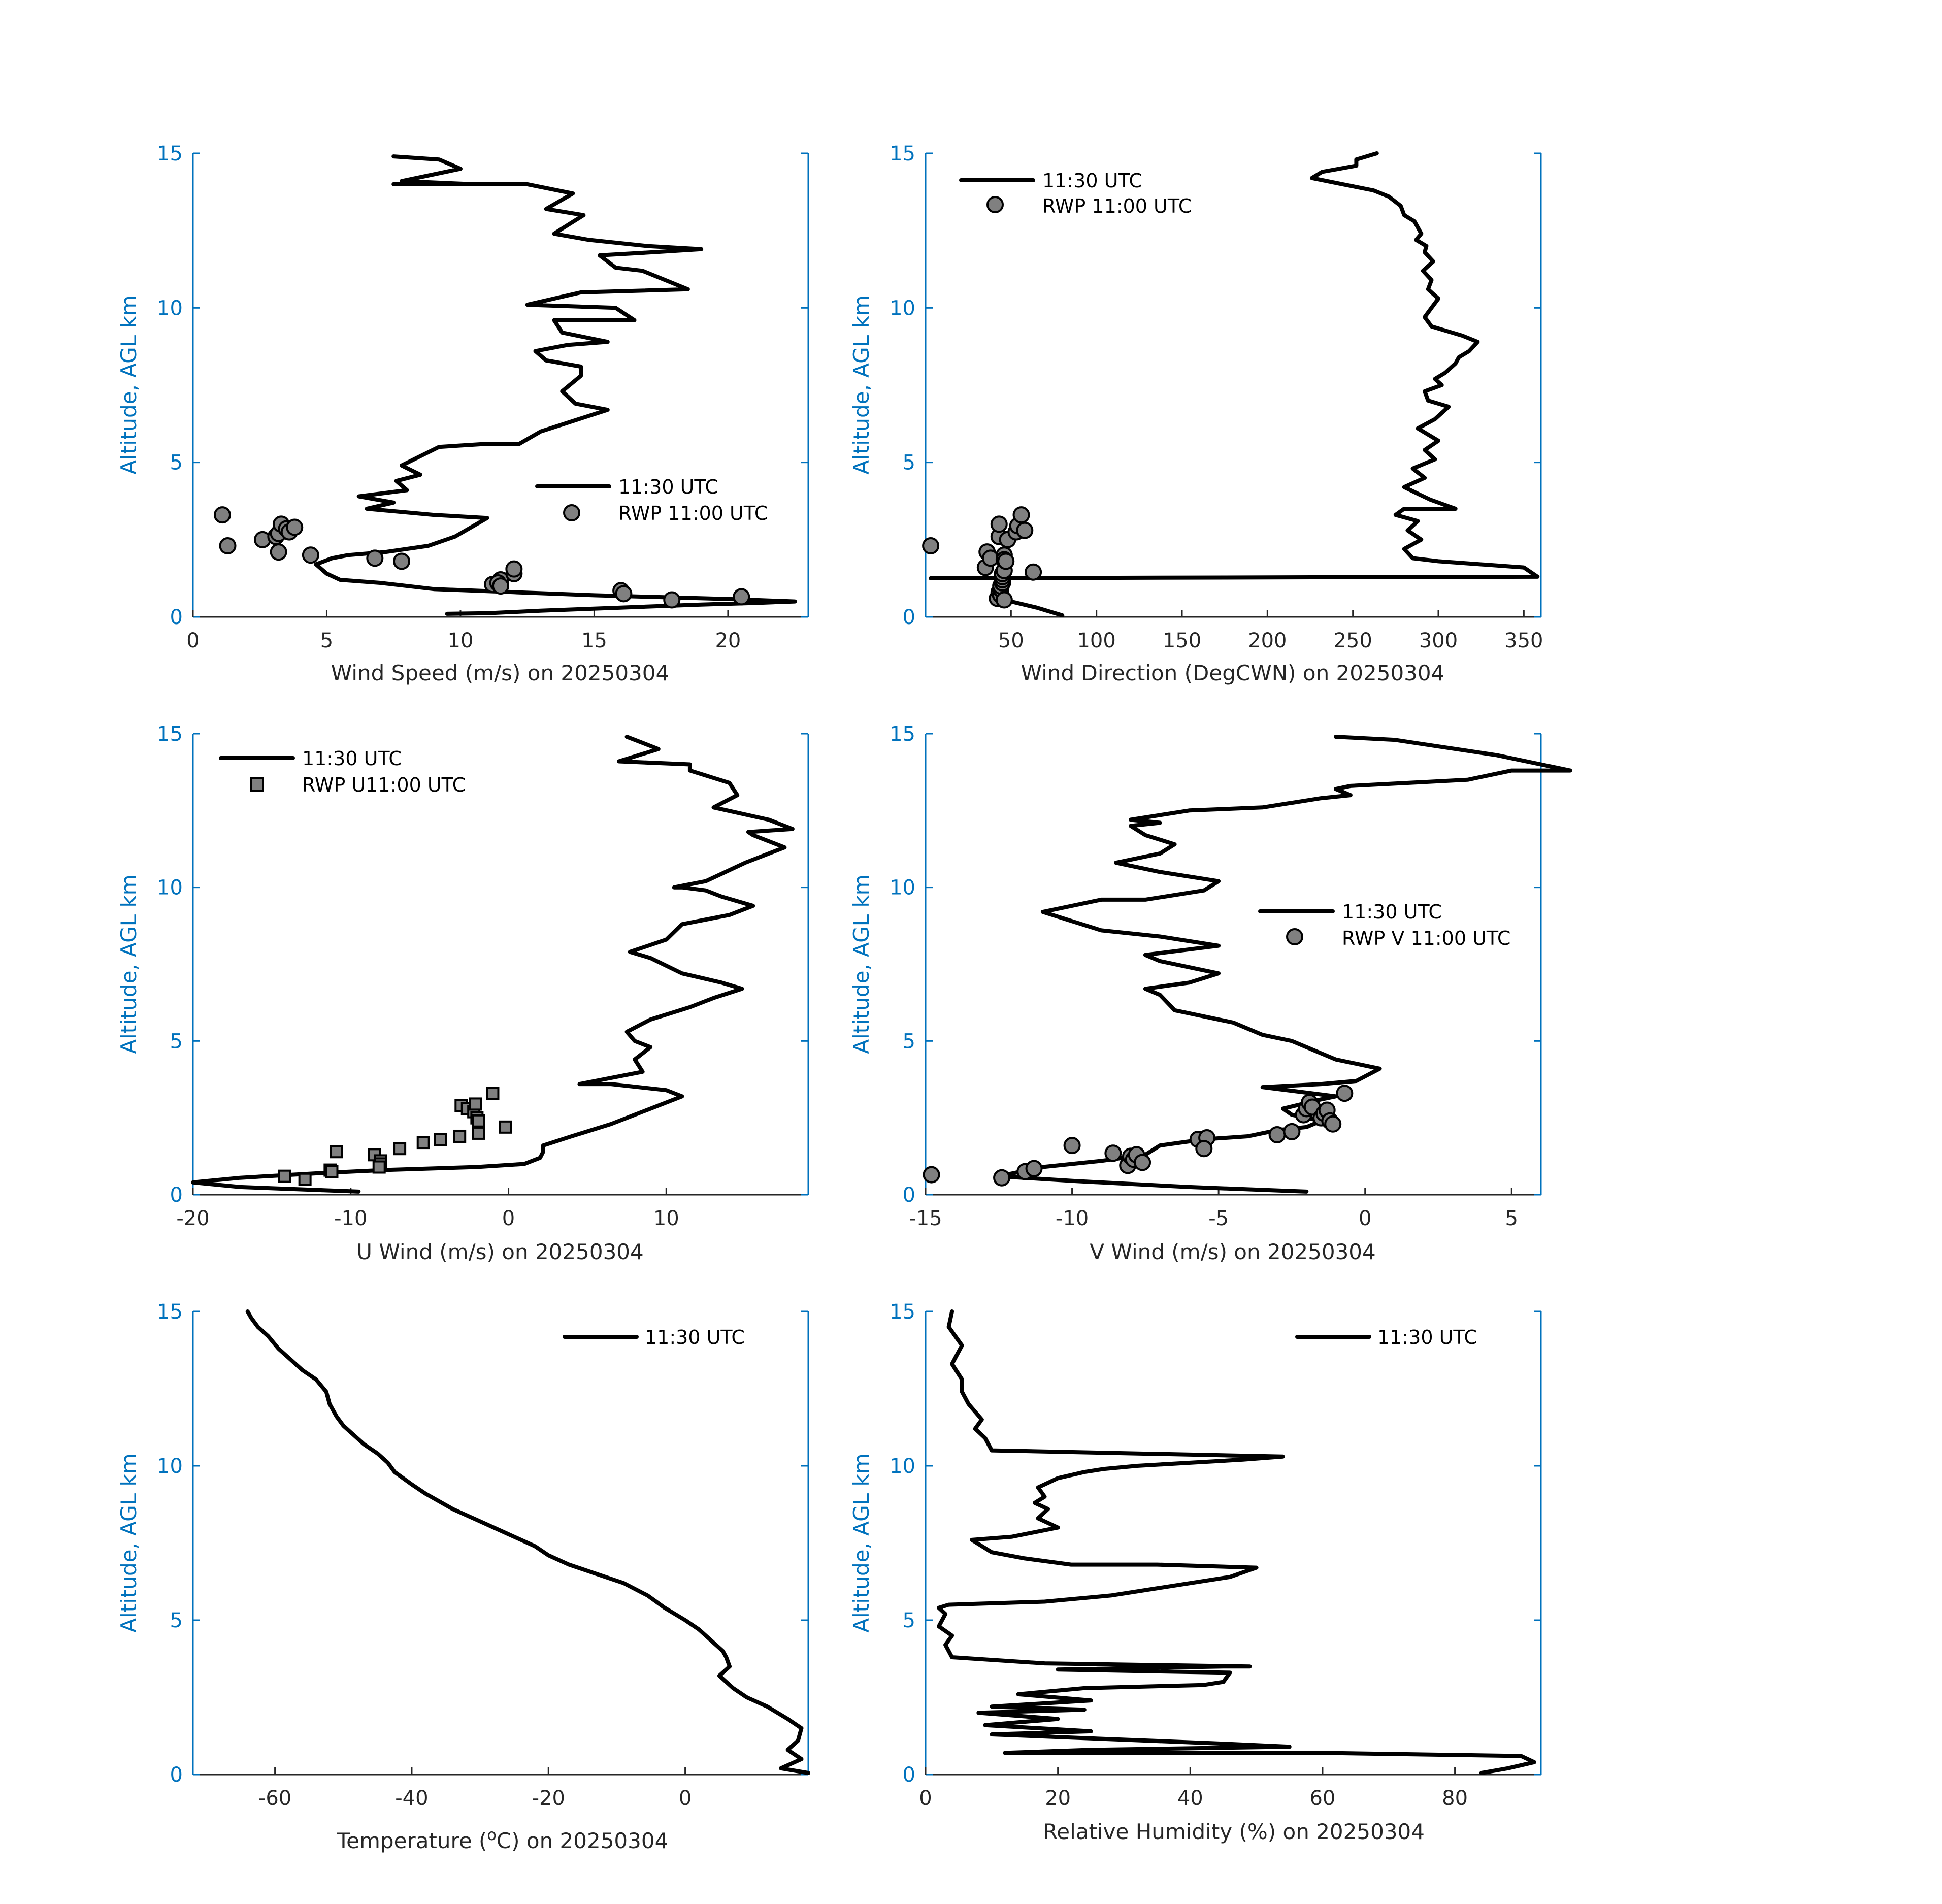 This screenshot has height=1904, width=1942. What do you see at coordinates (1011, 641) in the screenshot?
I see `x-tick-label: 50` at bounding box center [1011, 641].